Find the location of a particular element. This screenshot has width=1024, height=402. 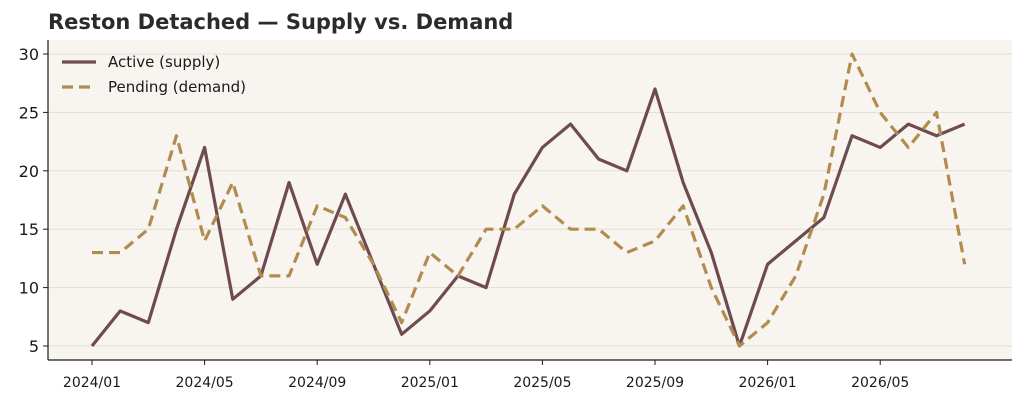

x-tick-label: 2025/05 is located at coordinates (542, 383).